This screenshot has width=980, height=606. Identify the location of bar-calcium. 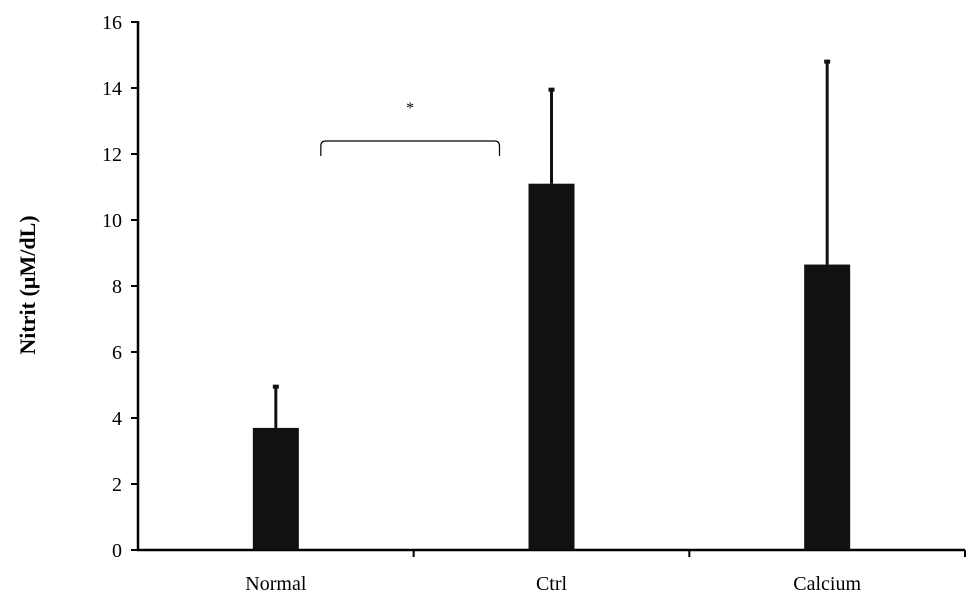
(827, 407).